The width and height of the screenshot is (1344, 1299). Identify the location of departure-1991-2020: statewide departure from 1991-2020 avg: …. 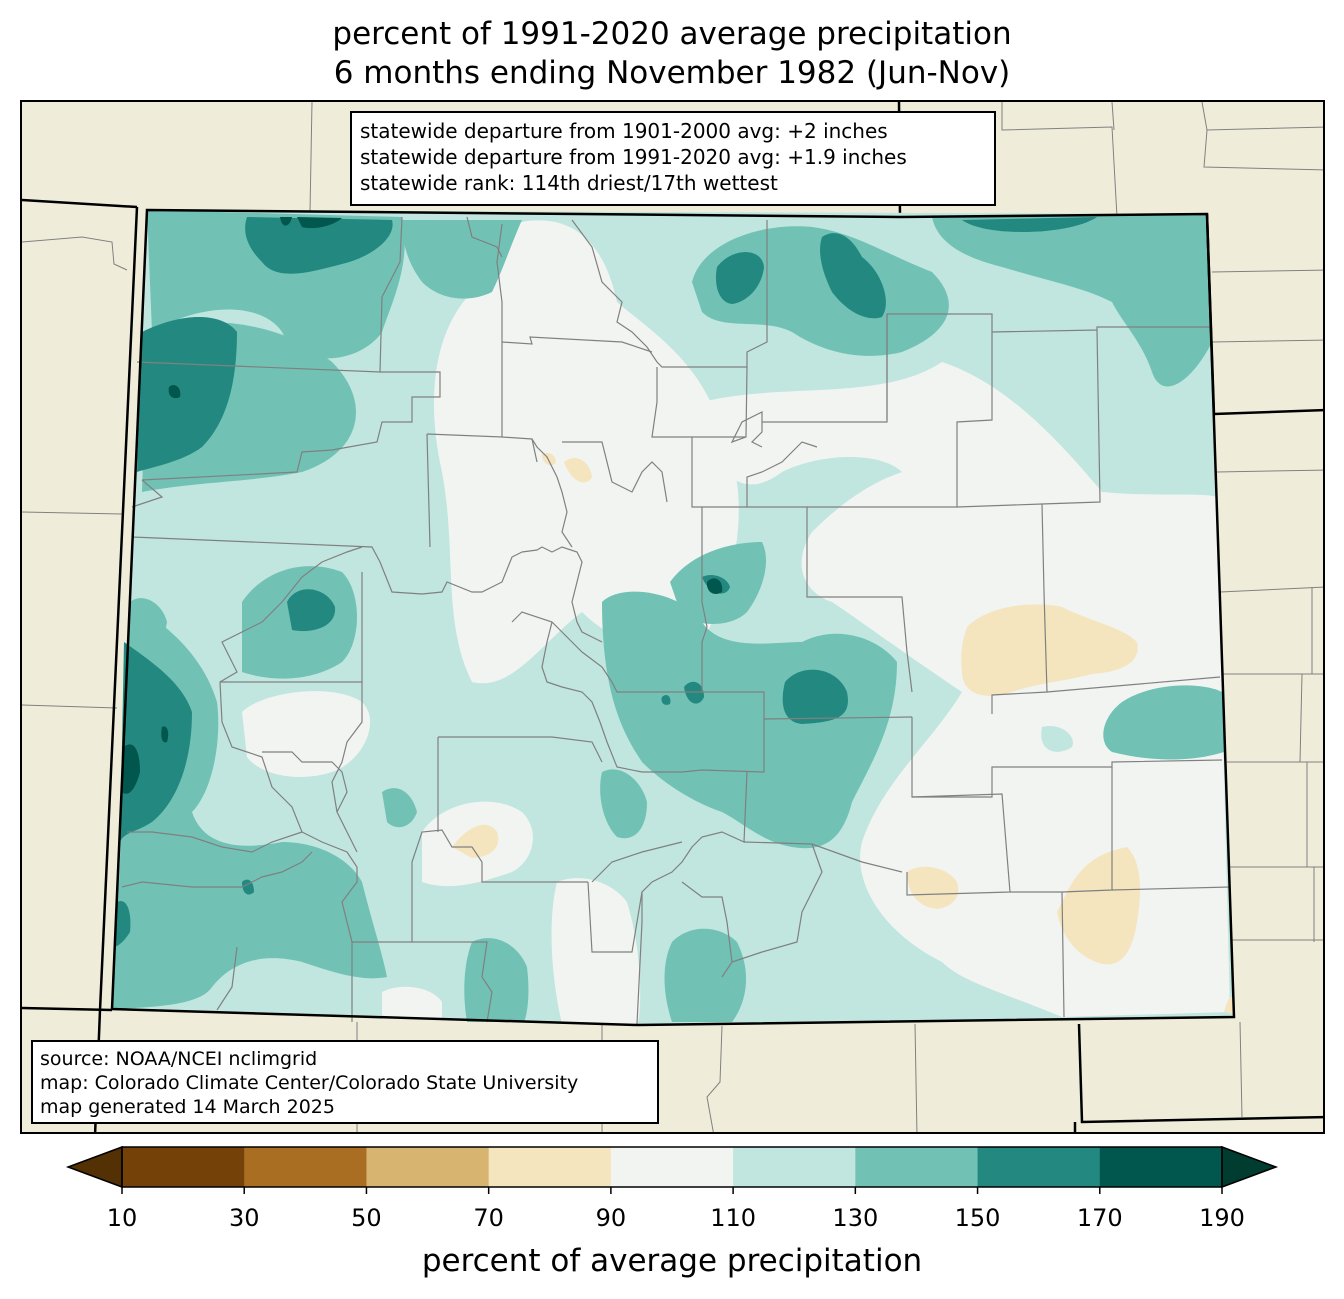
(633, 157).